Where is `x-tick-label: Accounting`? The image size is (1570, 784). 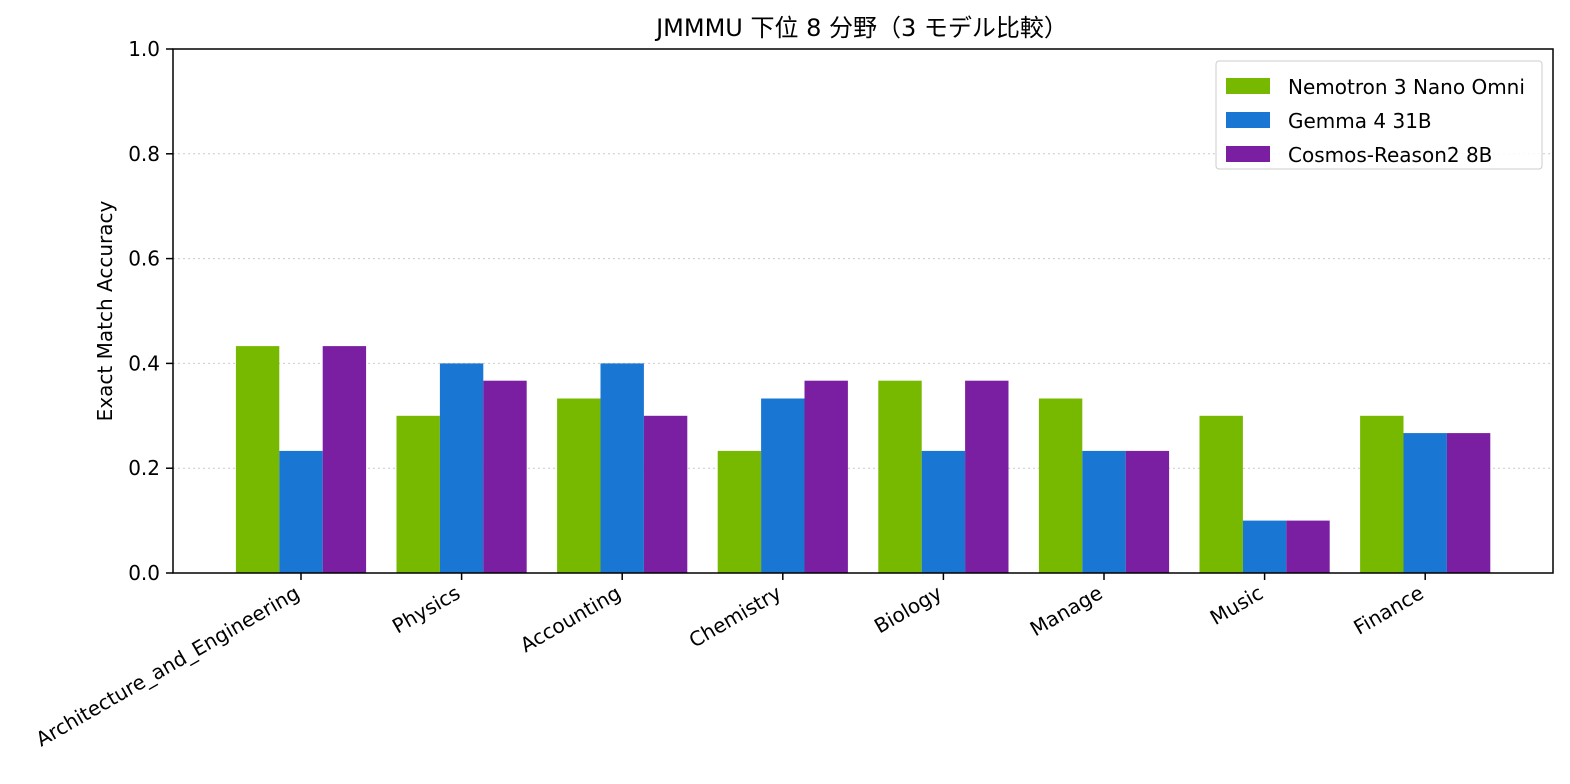
x-tick-label: Accounting is located at coordinates (570, 619).